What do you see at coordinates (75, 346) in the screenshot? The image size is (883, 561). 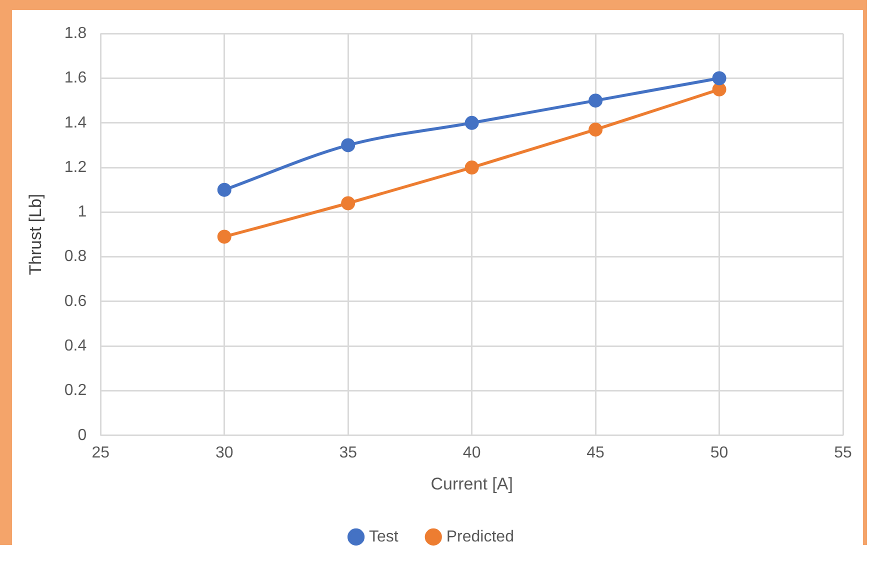 I see `y-tick-label: 0.4` at bounding box center [75, 346].